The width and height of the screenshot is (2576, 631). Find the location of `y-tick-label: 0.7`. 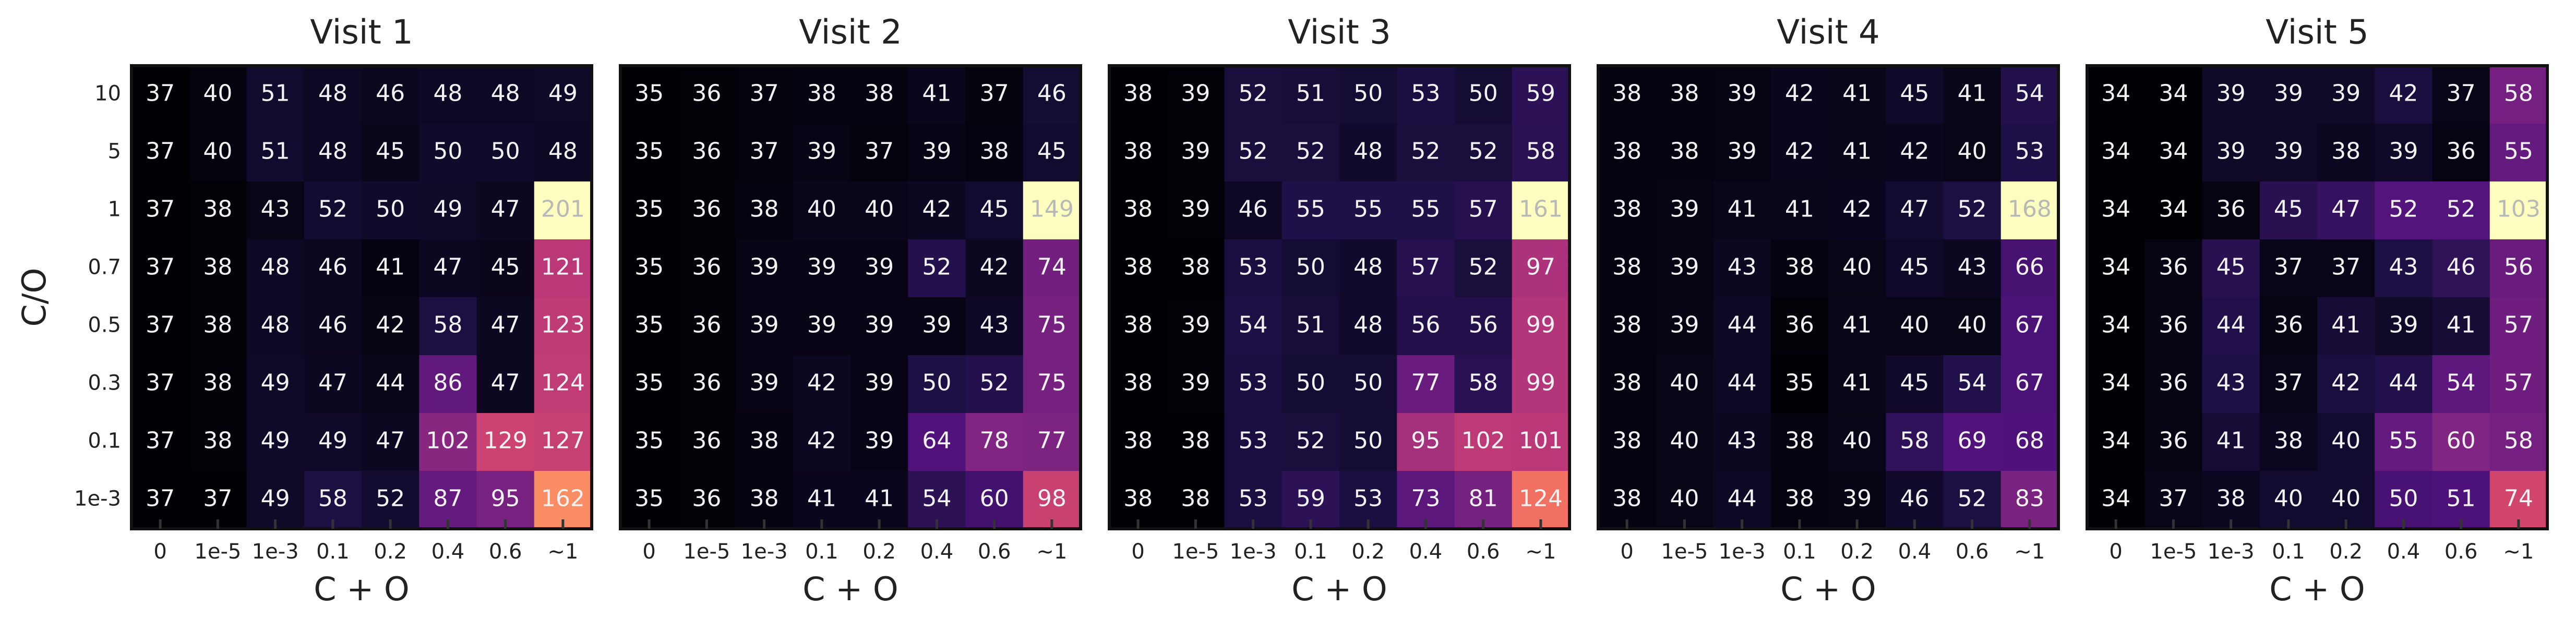

y-tick-label: 0.7 is located at coordinates (104, 268).